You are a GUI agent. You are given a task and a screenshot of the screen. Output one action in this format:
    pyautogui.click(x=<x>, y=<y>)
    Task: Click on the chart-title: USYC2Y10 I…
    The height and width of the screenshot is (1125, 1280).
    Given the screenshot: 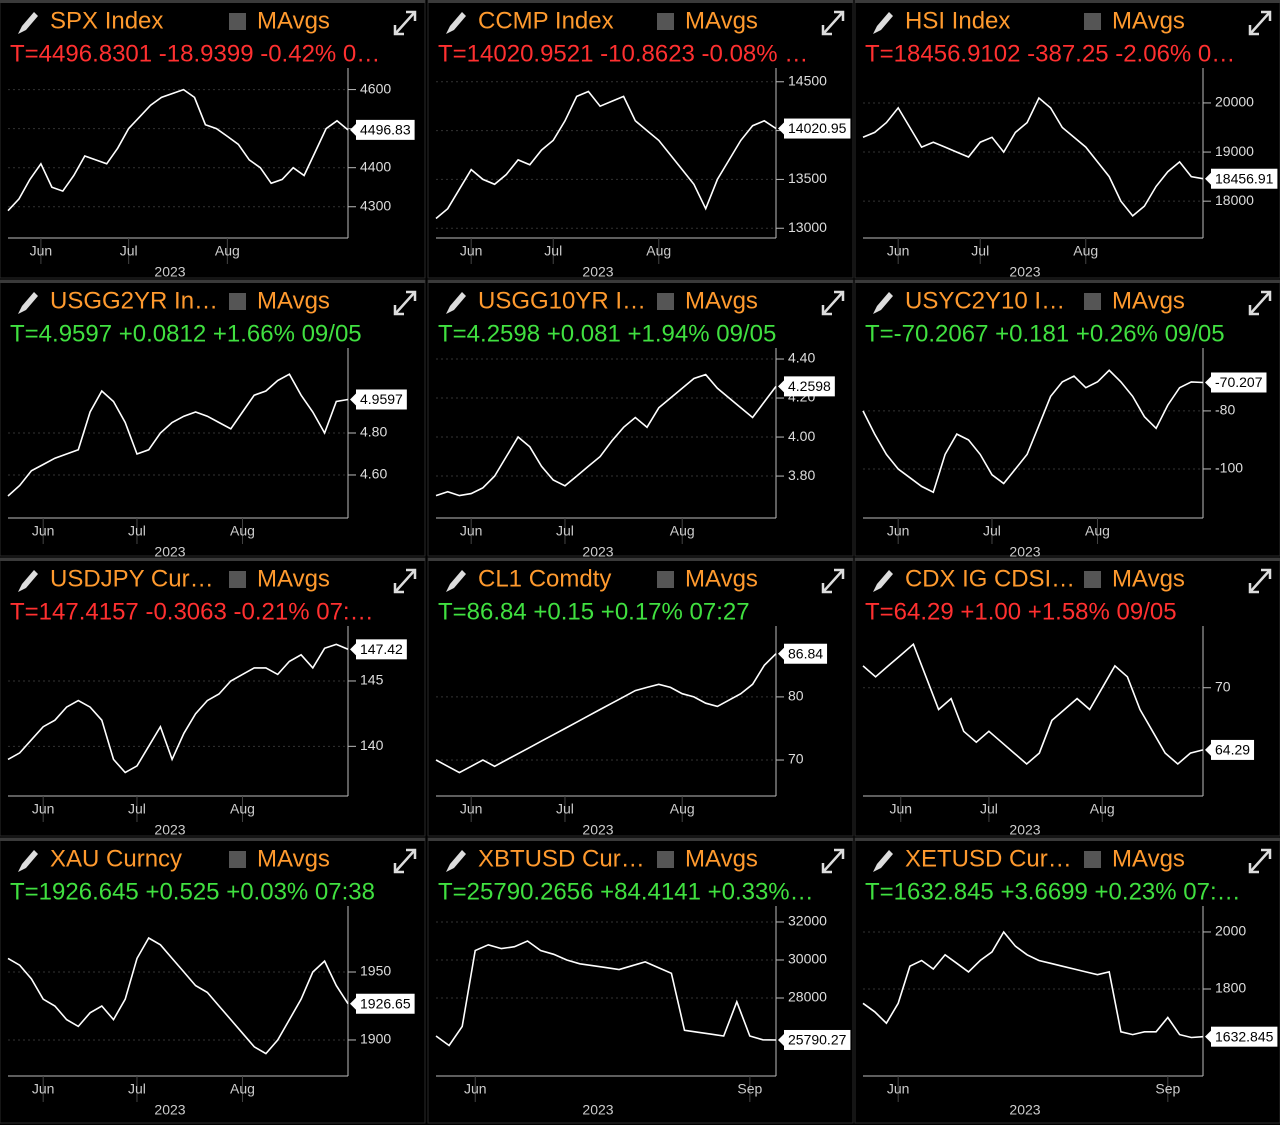 What is the action you would take?
    pyautogui.click(x=985, y=300)
    